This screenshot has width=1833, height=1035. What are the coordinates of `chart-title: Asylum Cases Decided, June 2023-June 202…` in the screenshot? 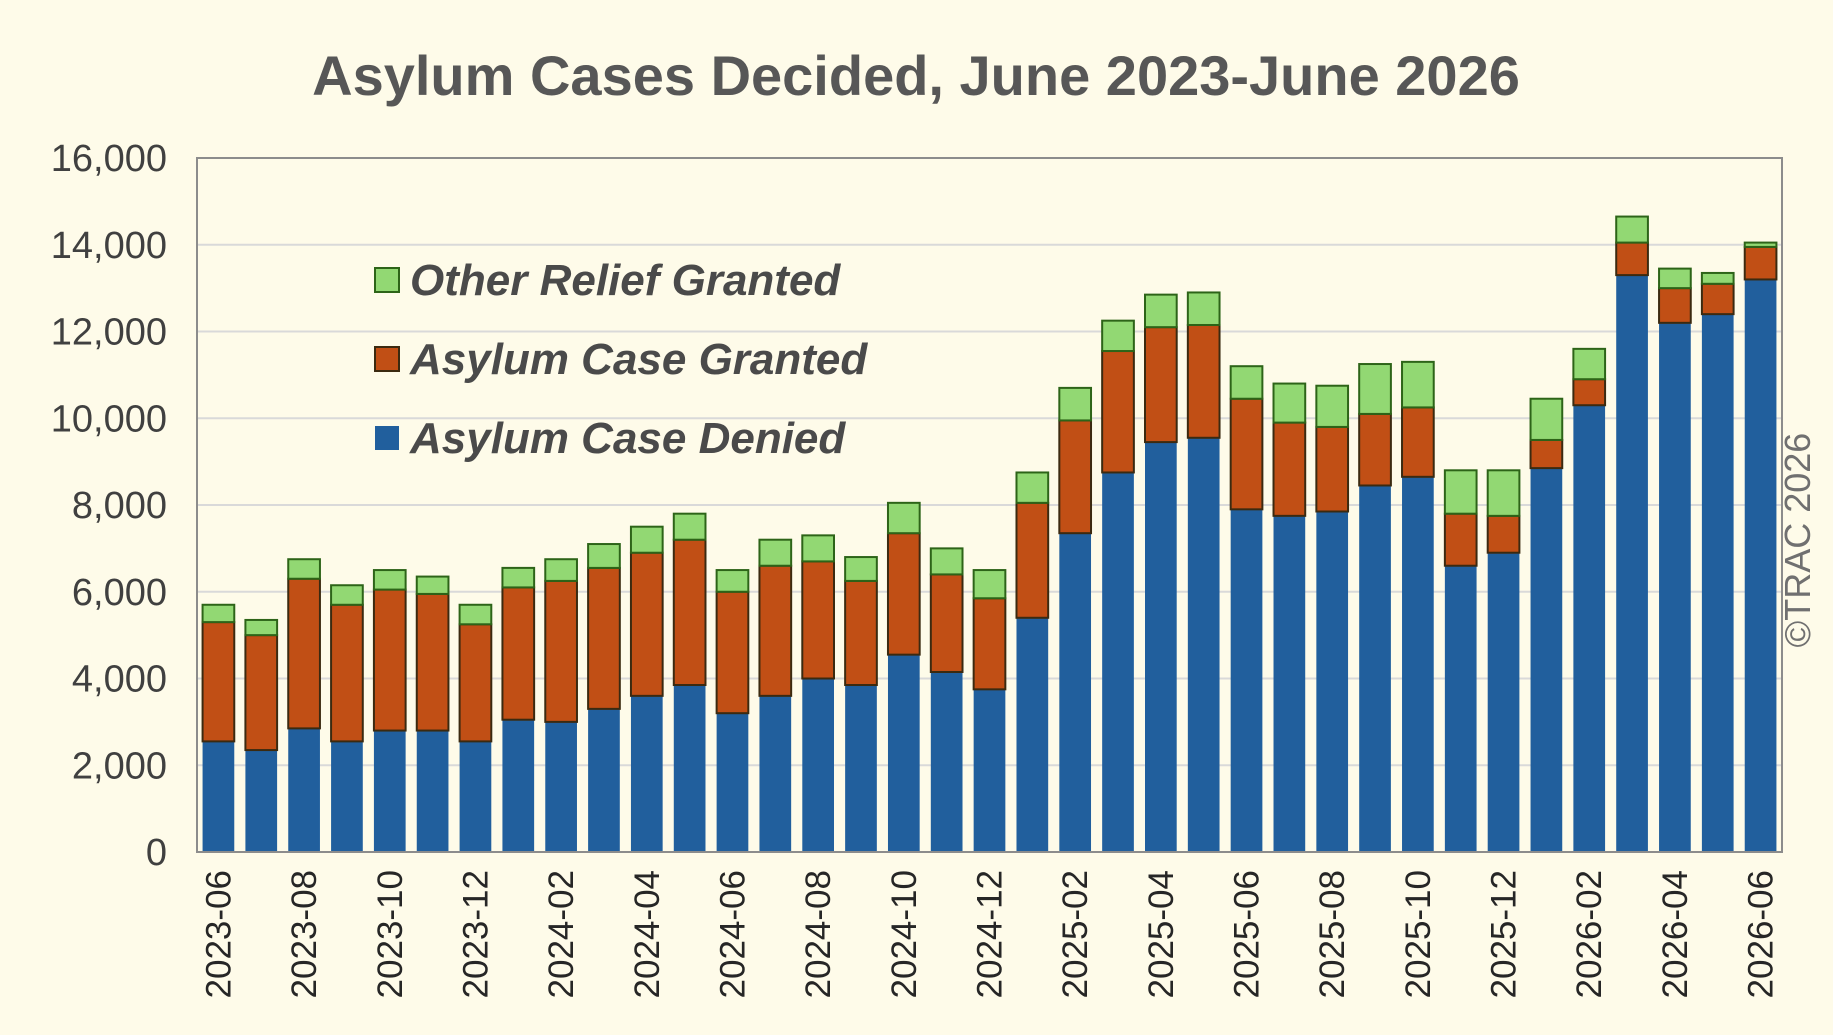 It's located at (916, 75).